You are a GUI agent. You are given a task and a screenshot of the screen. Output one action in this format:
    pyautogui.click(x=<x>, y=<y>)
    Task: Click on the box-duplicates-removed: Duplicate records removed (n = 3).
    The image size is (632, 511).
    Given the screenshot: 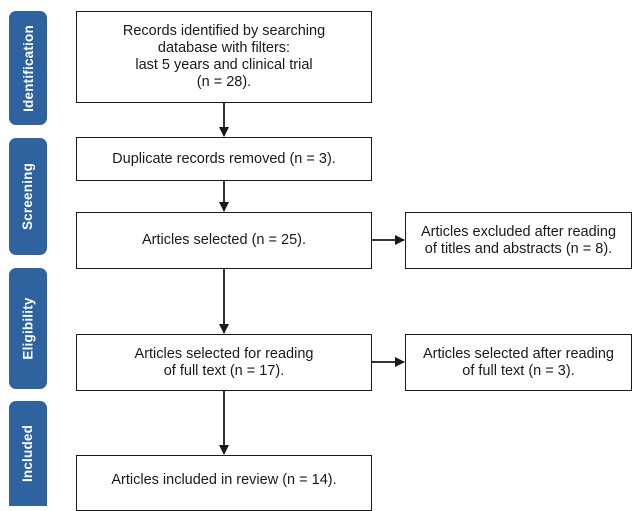 What is the action you would take?
    pyautogui.click(x=224, y=159)
    